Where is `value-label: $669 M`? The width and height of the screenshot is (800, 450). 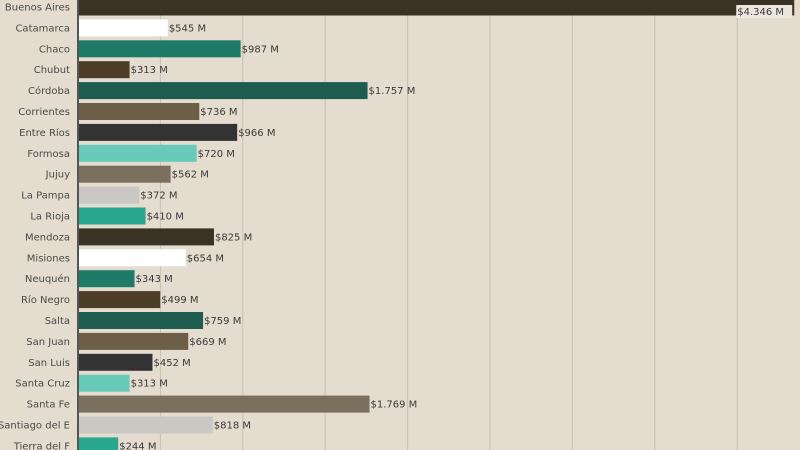
value-label: $669 M is located at coordinates (207, 342).